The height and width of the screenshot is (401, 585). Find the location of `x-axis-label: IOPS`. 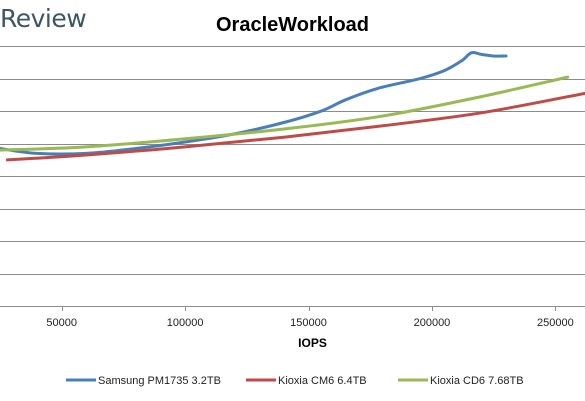

x-axis-label: IOPS is located at coordinates (312, 343).